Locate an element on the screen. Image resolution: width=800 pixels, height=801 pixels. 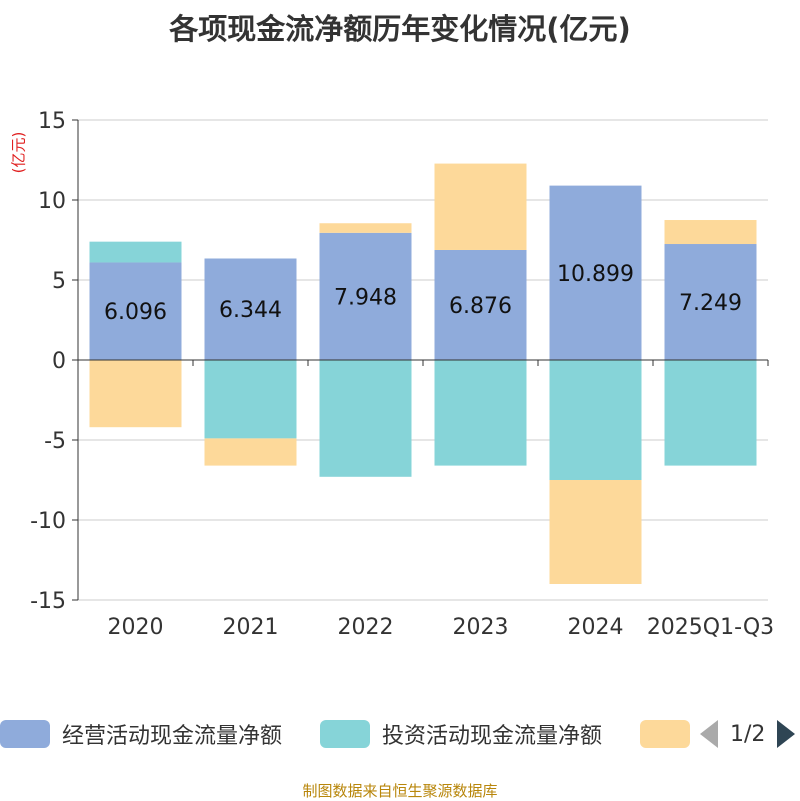
data-label: 10.899 is located at coordinates (595, 274).